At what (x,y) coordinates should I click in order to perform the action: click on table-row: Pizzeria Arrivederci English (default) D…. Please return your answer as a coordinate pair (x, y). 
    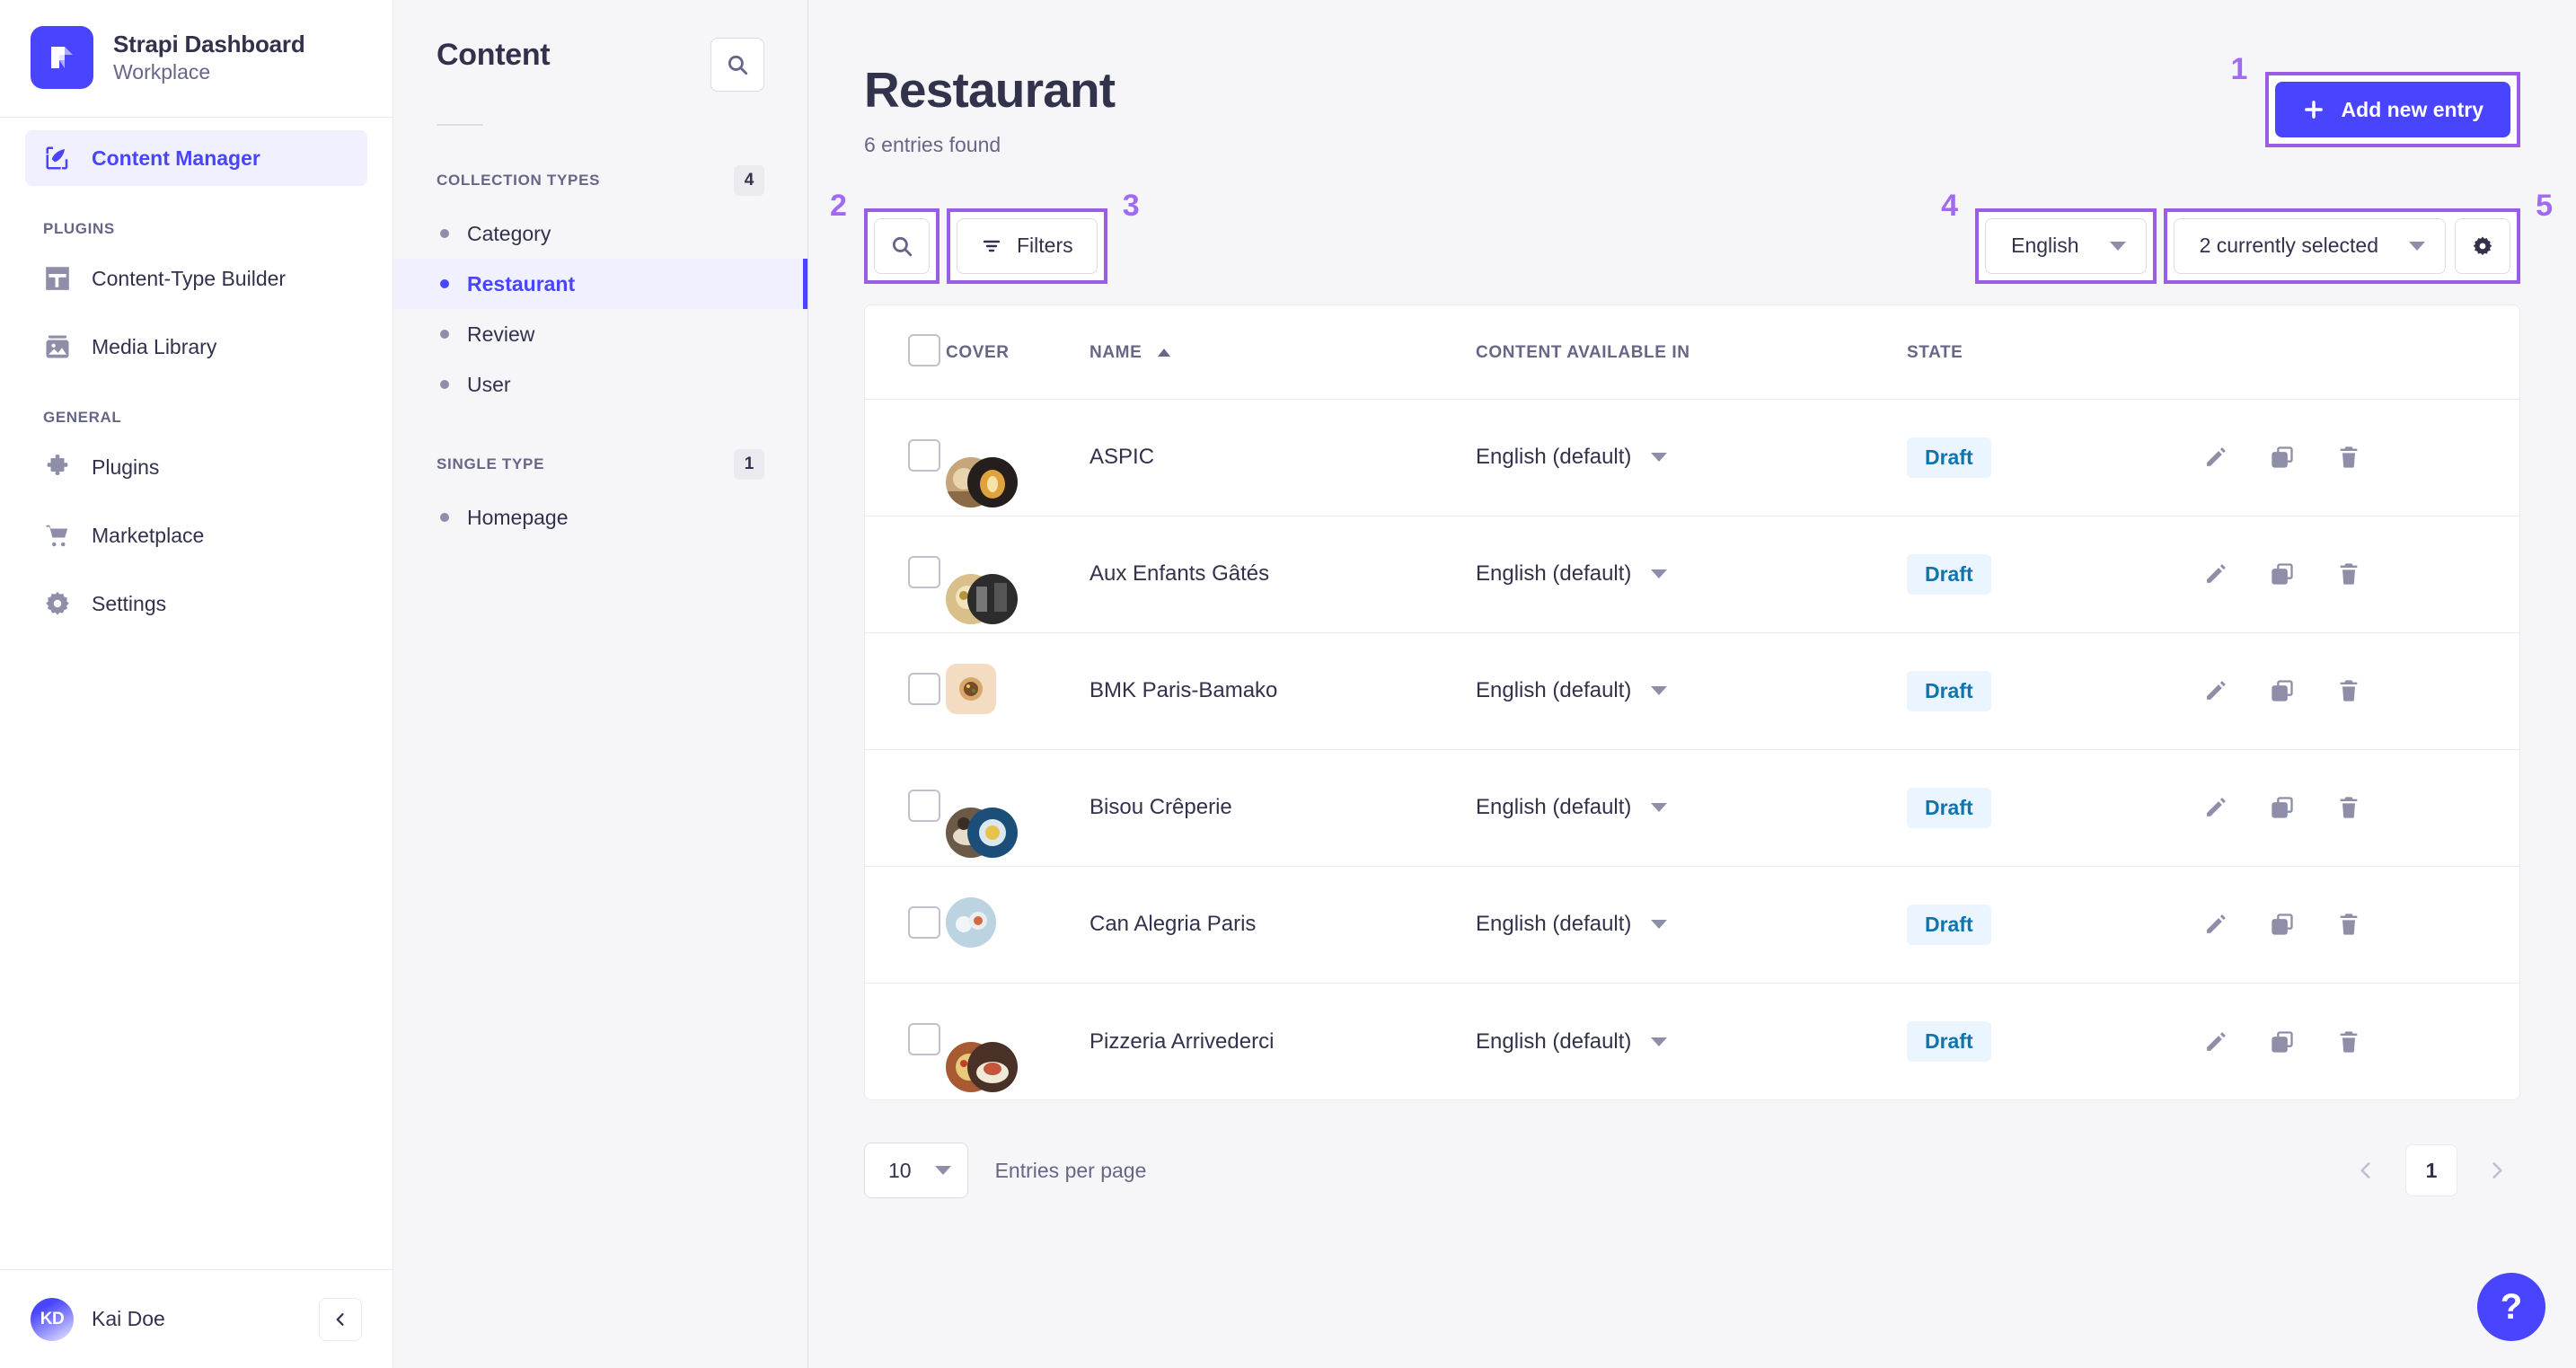
    Looking at the image, I should click on (1692, 1041).